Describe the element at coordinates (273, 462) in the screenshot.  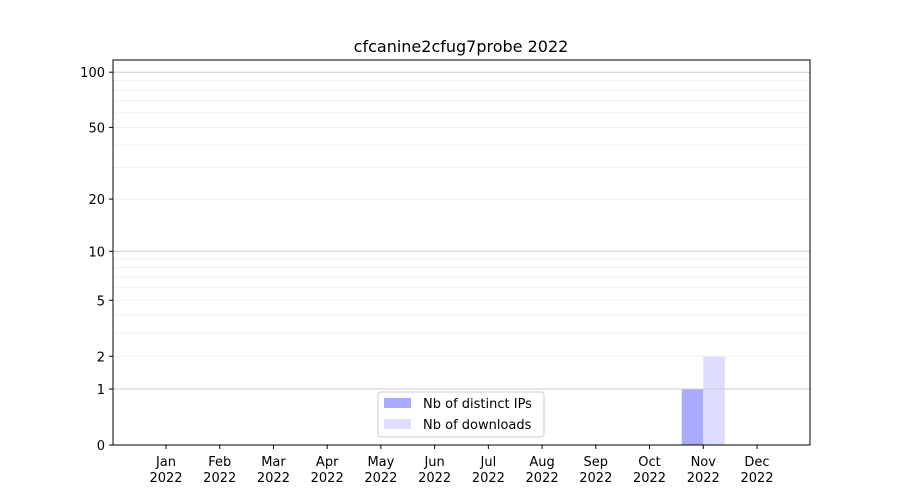
I see `x-tick-label: Mar` at that location.